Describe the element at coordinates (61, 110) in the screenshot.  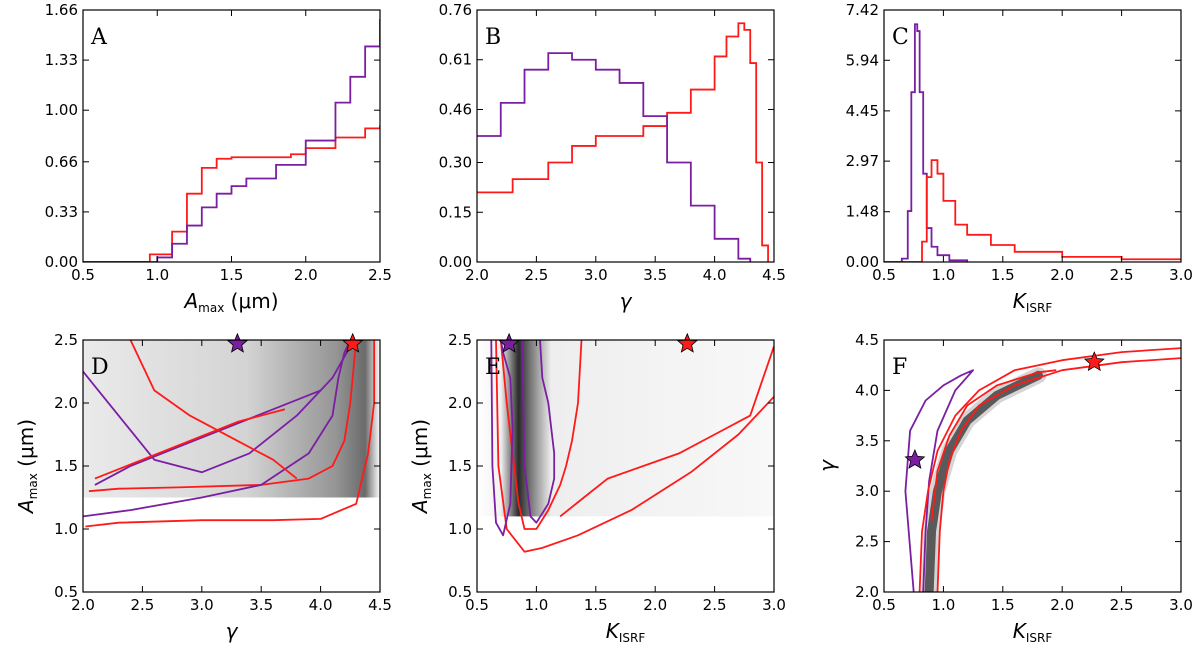
I see `y-tick-label: 1.00` at that location.